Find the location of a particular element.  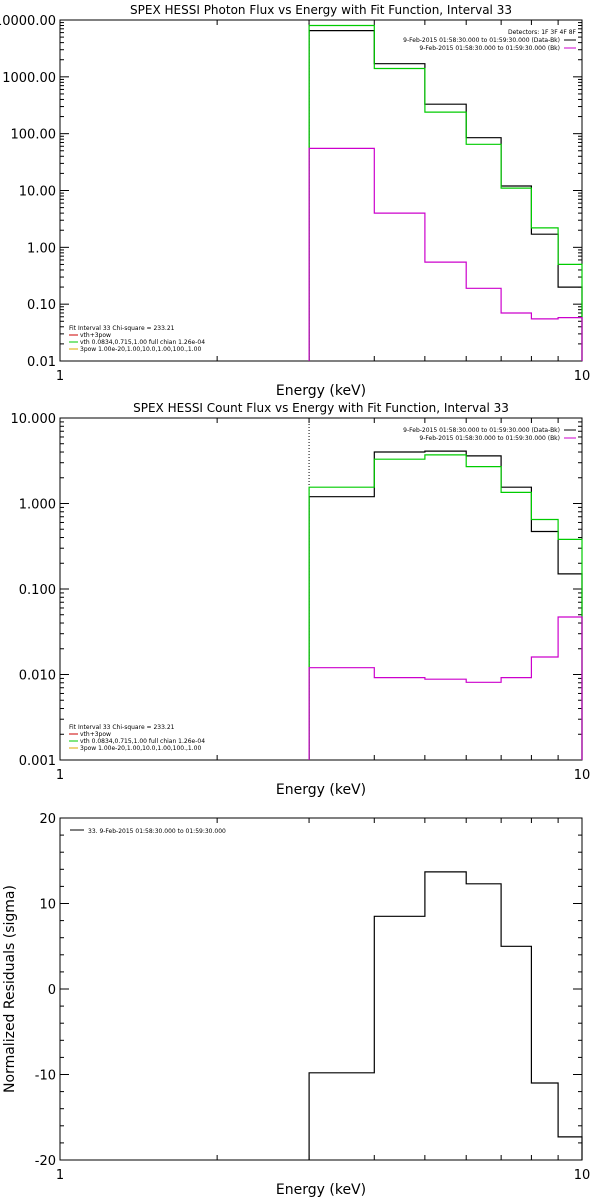

y-tick-label: -20 is located at coordinates (45, 1161).